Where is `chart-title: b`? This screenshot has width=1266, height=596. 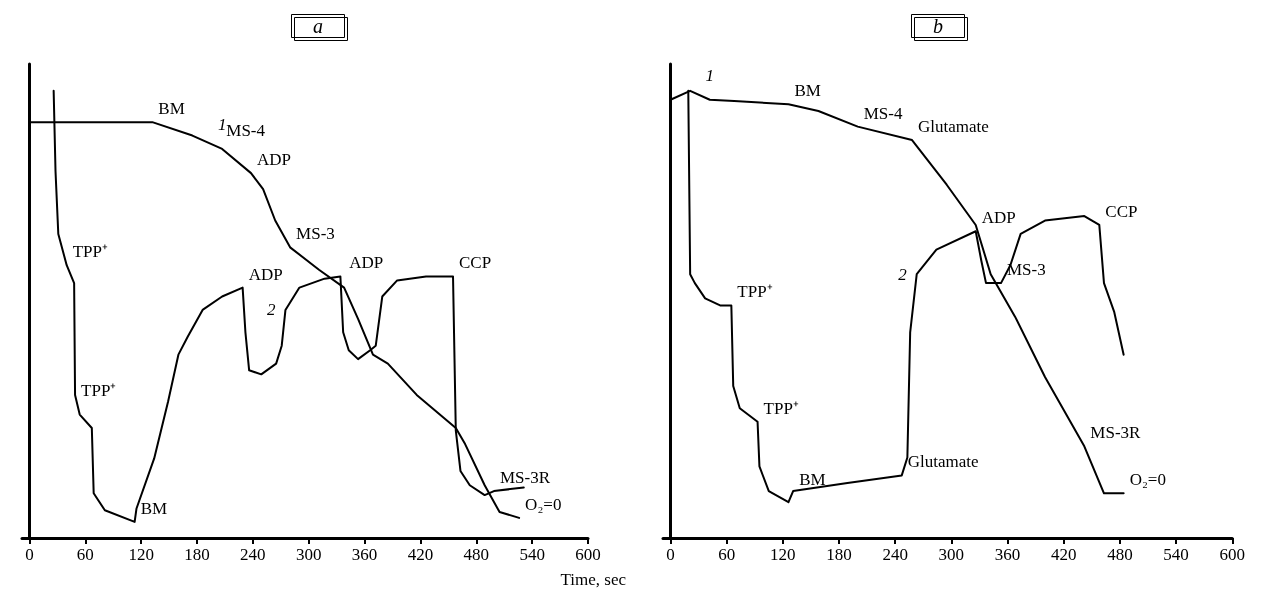
chart-title: b is located at coordinates (938, 26).